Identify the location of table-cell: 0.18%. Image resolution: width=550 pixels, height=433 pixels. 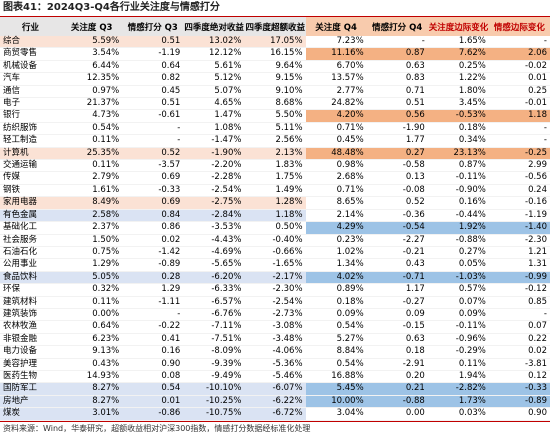
(458, 129).